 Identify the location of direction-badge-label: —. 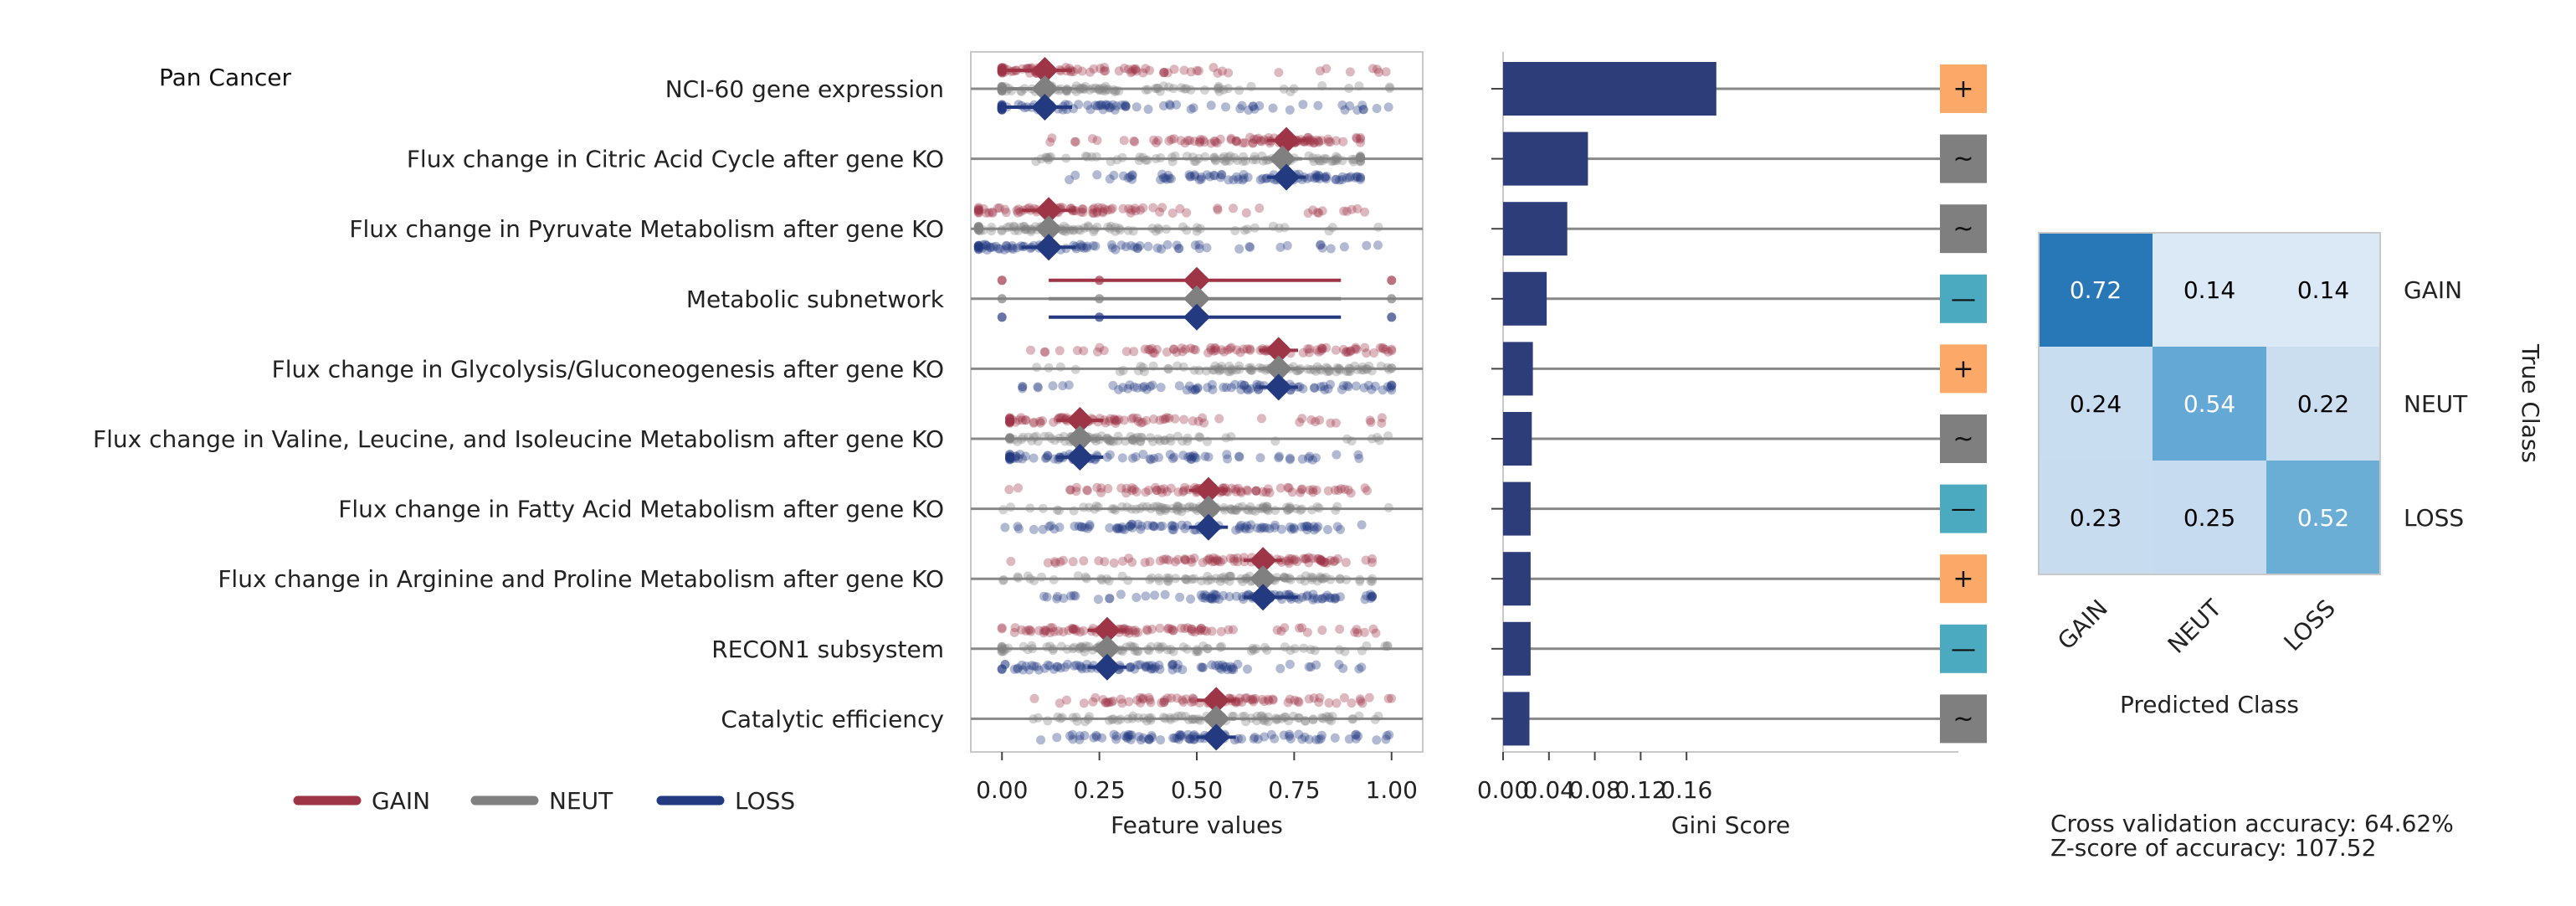
(1963, 510).